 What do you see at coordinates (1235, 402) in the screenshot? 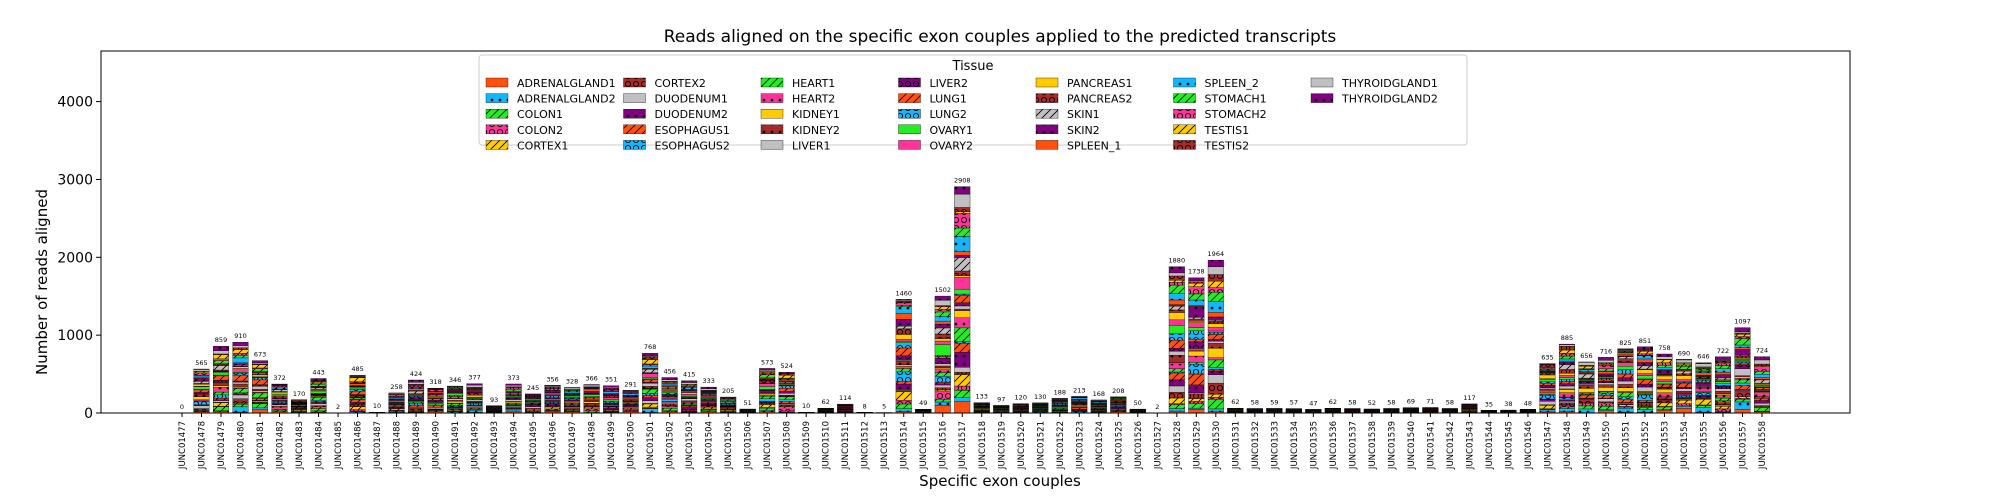
I see `bar-total-label: 62` at bounding box center [1235, 402].